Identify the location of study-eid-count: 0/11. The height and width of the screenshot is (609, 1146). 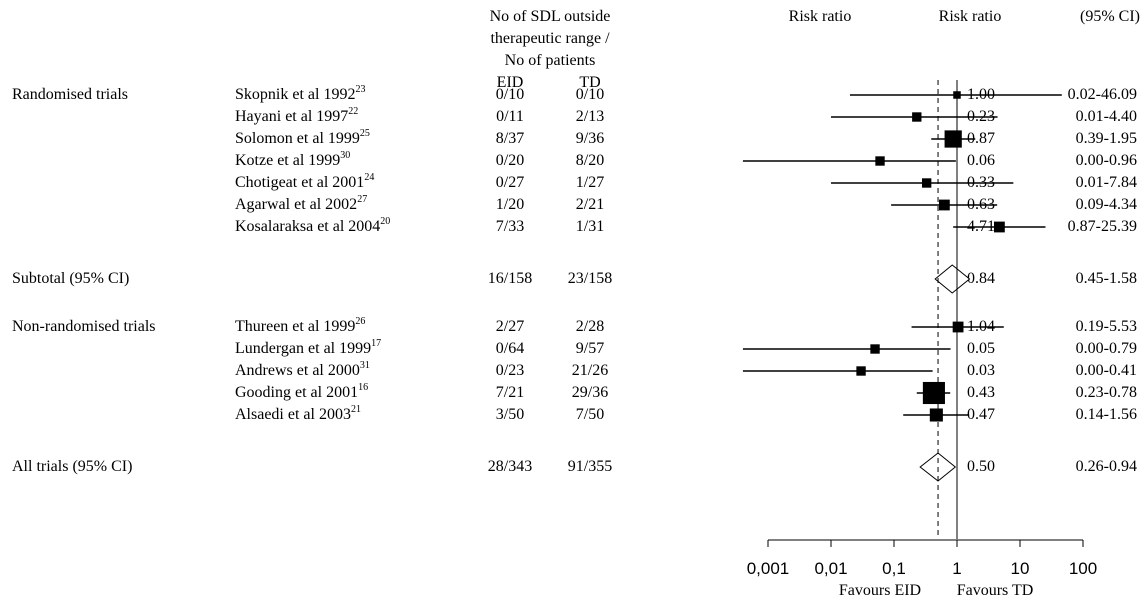
(510, 116).